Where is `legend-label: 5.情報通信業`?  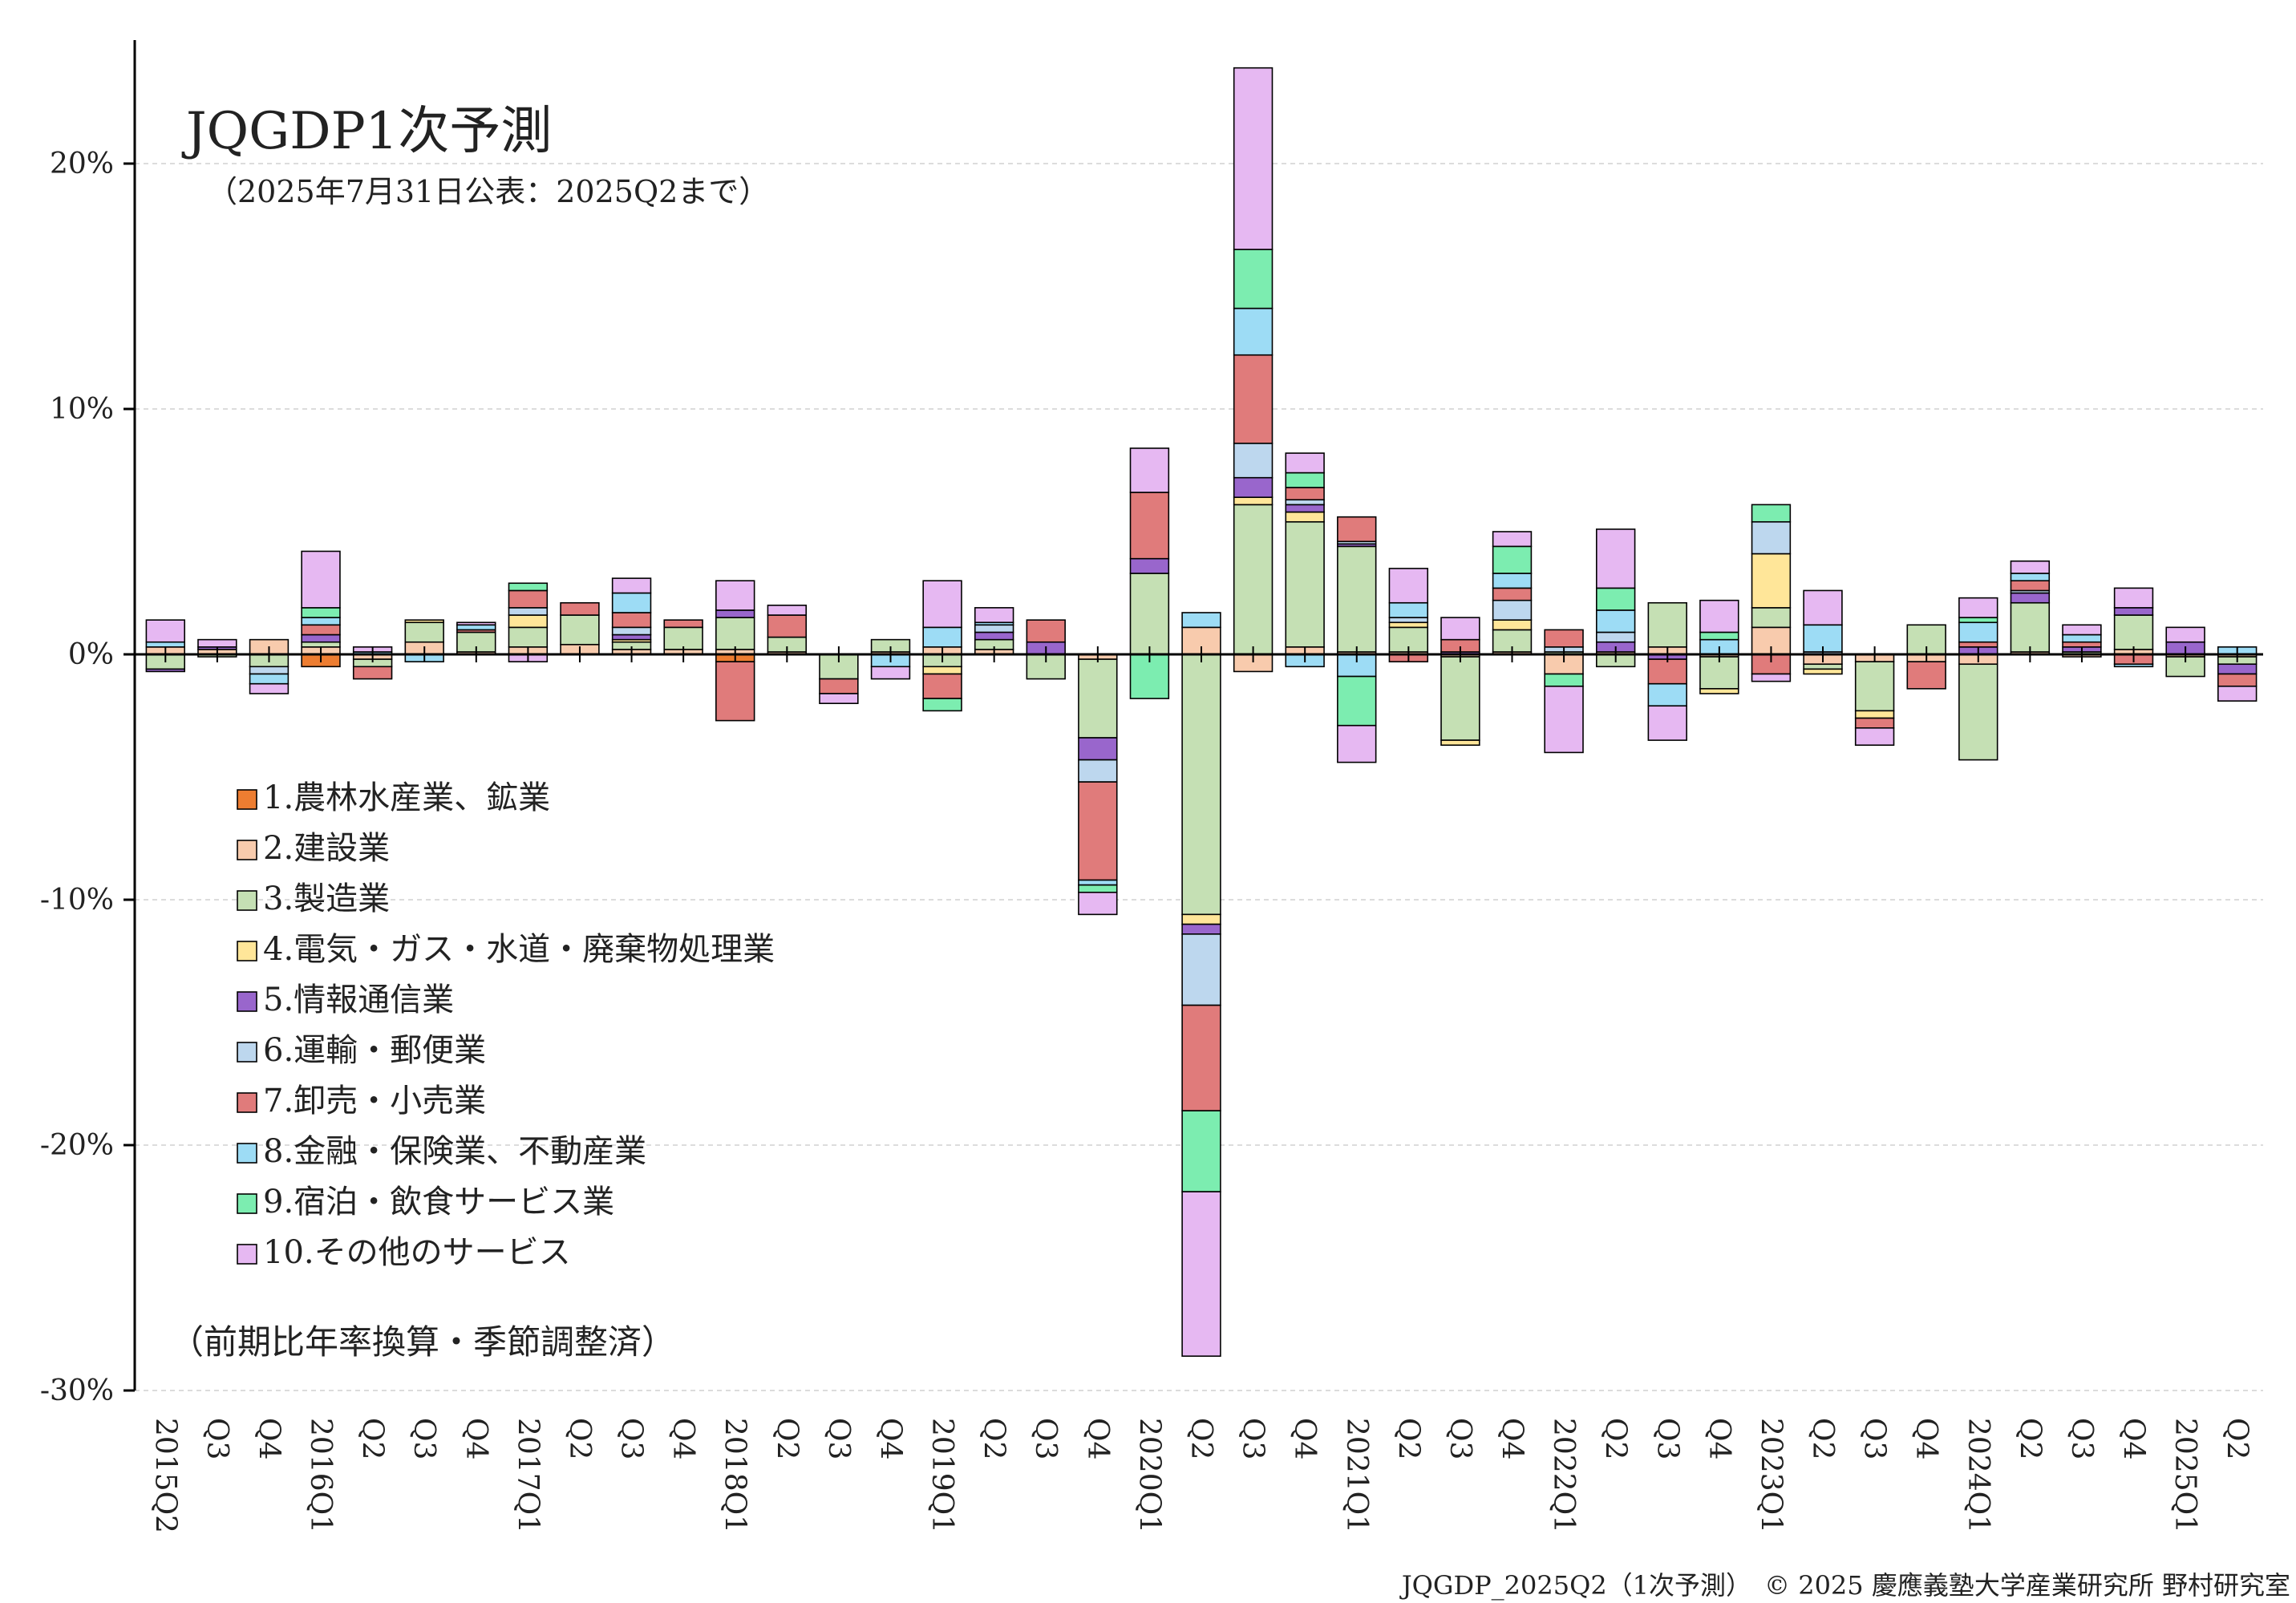 legend-label: 5.情報通信業 is located at coordinates (359, 1000).